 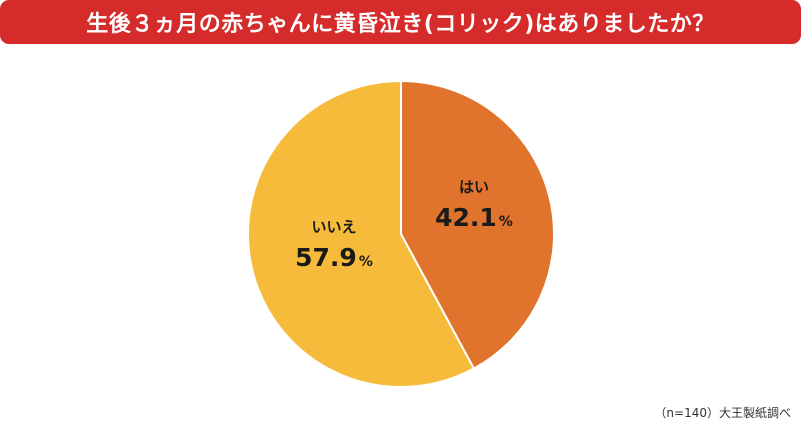 I want to click on slice-value-1: 57.9%, so click(x=334, y=257).